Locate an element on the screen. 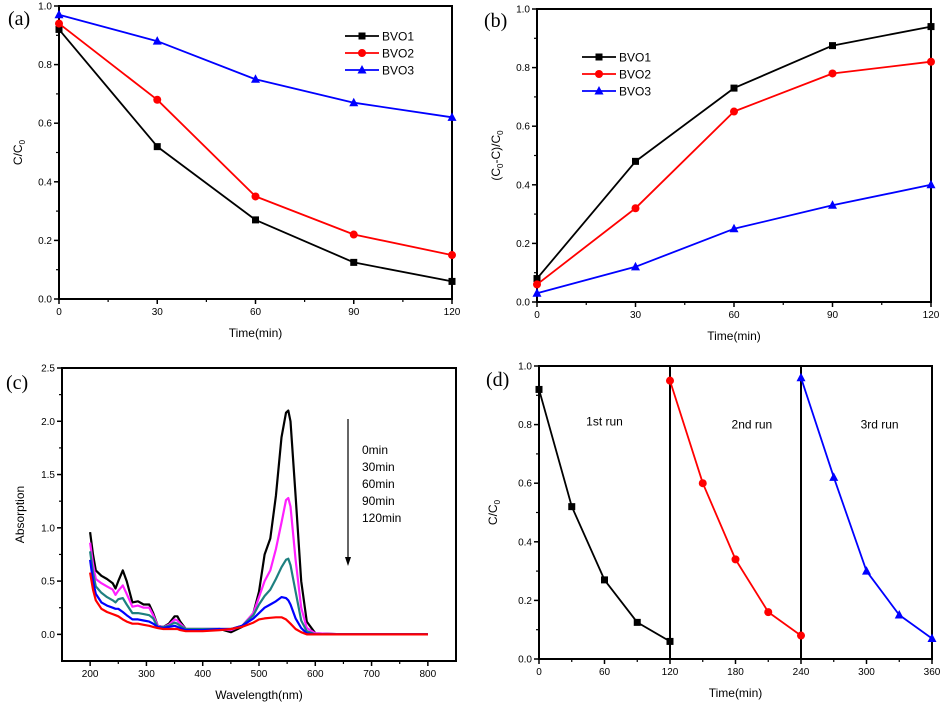  series-120min is located at coordinates (258, 604).